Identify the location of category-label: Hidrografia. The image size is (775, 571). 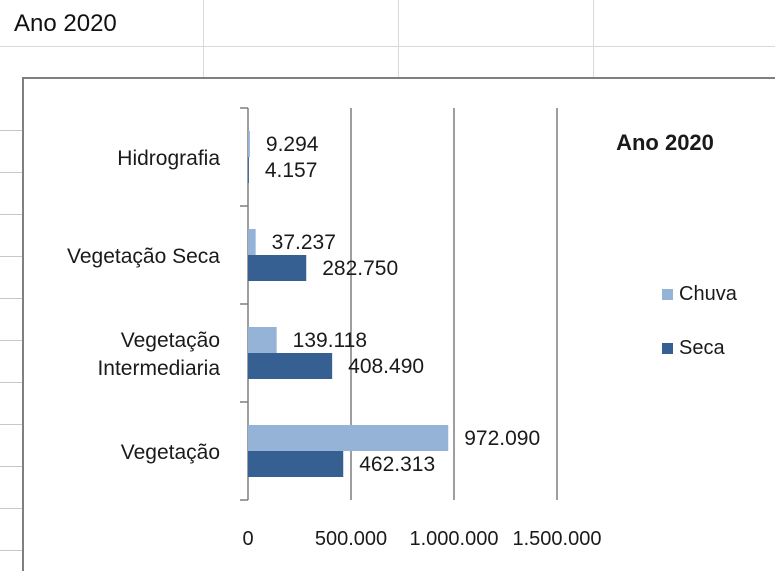
(168, 158).